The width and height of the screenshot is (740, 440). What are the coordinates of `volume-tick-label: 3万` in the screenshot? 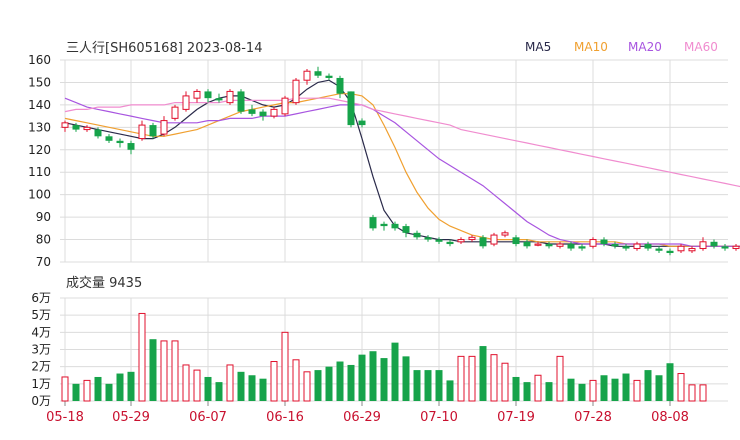 It's located at (41, 350).